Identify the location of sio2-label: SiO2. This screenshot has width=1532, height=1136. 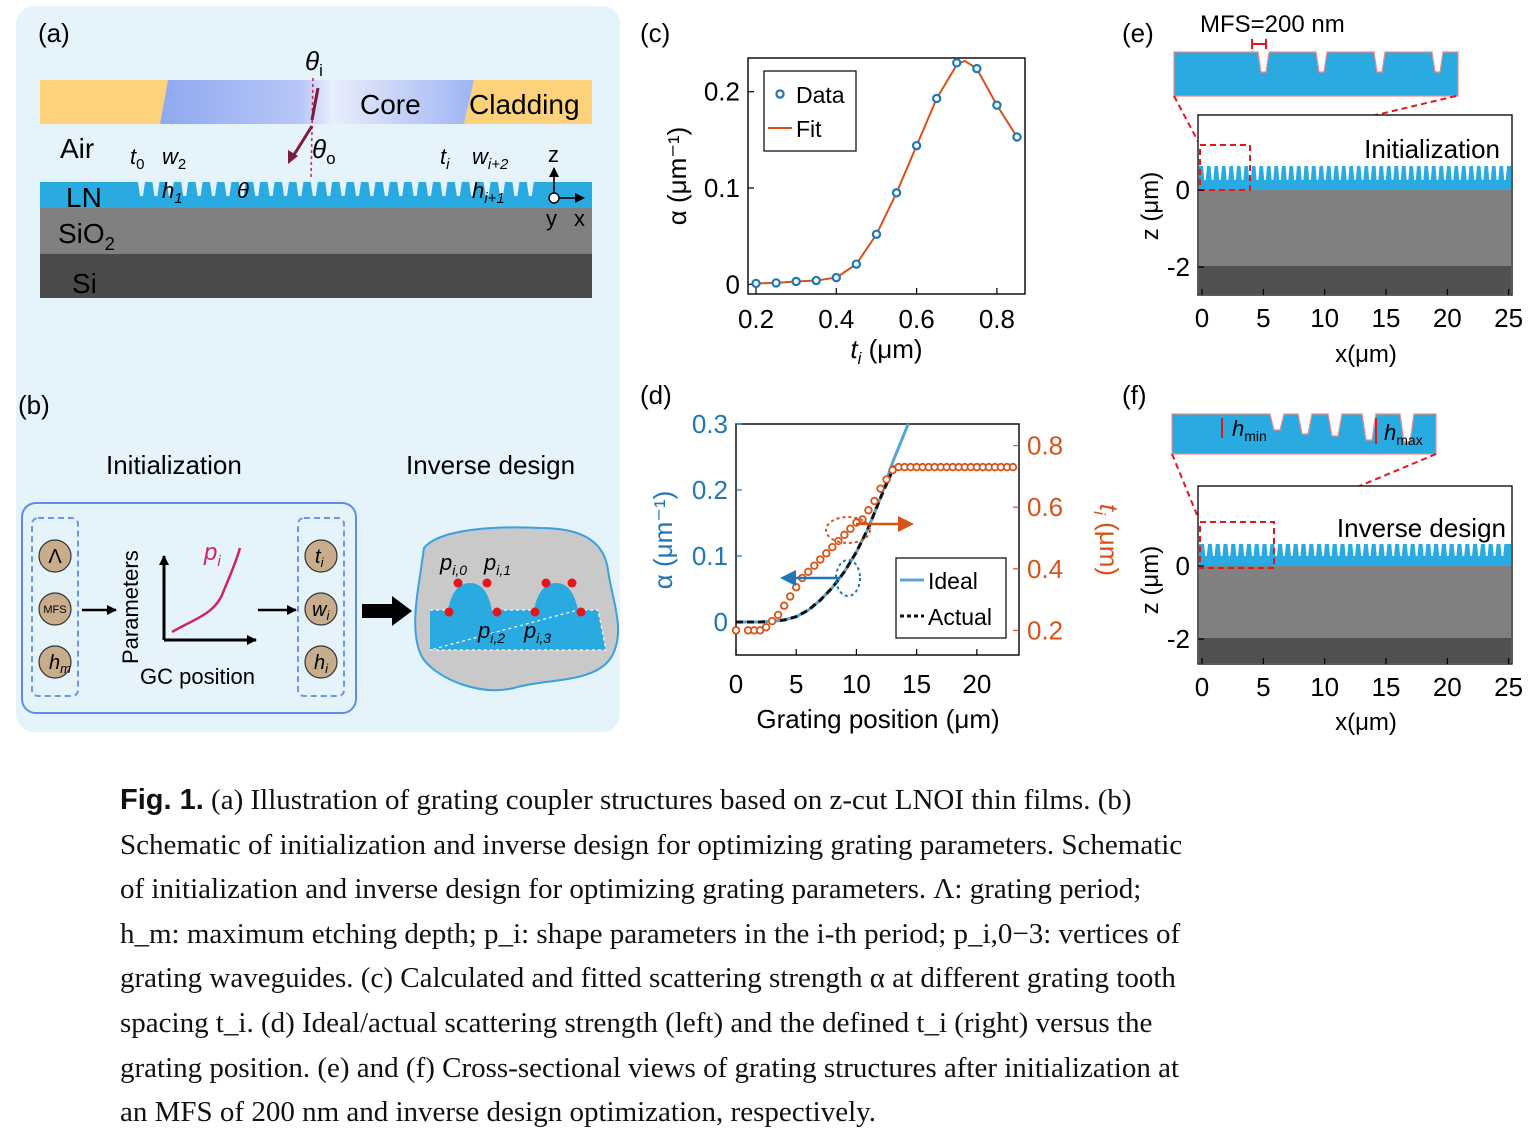
(86, 236).